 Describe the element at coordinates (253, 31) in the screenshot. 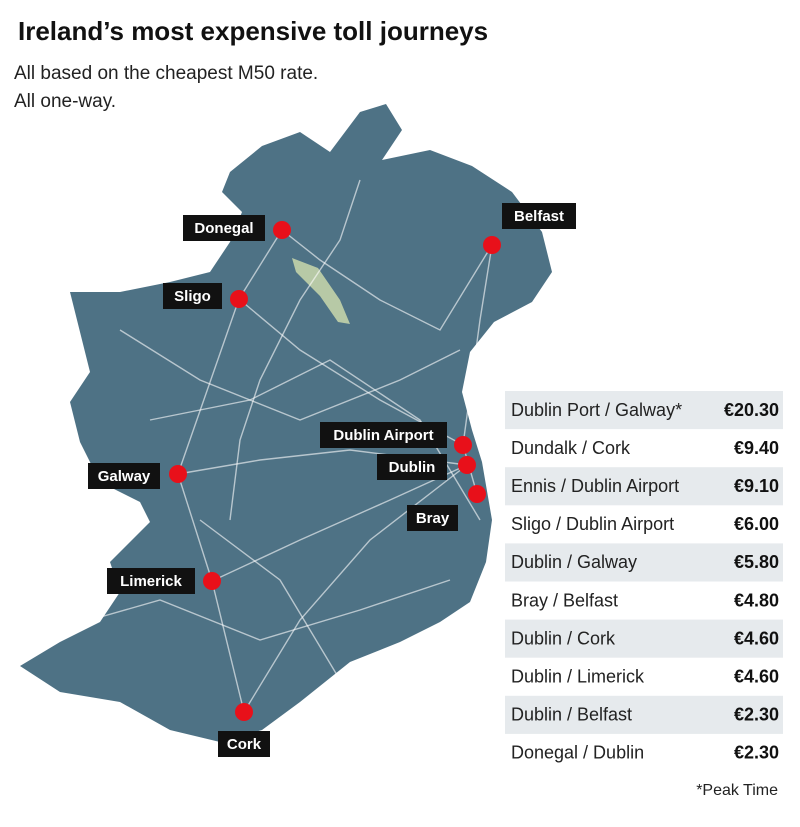

I see `title: Ireland’s most expensive toll journeys` at that location.